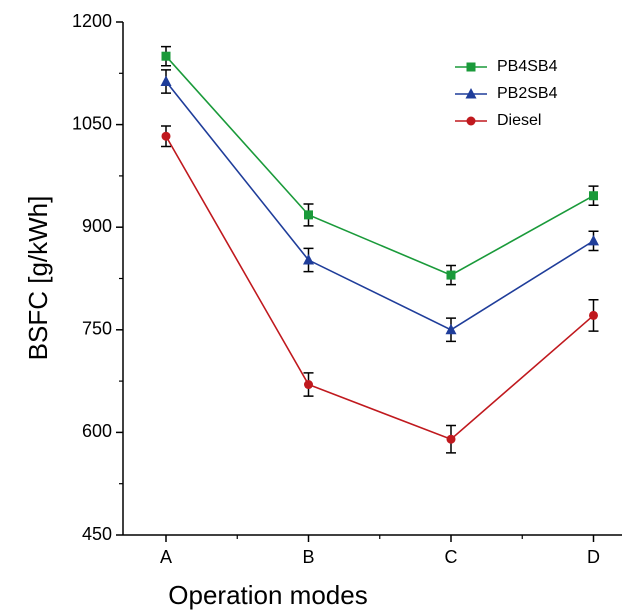 Image resolution: width=625 pixels, height=612 pixels. Describe the element at coordinates (451, 557) in the screenshot. I see `x-tick-label: C` at that location.